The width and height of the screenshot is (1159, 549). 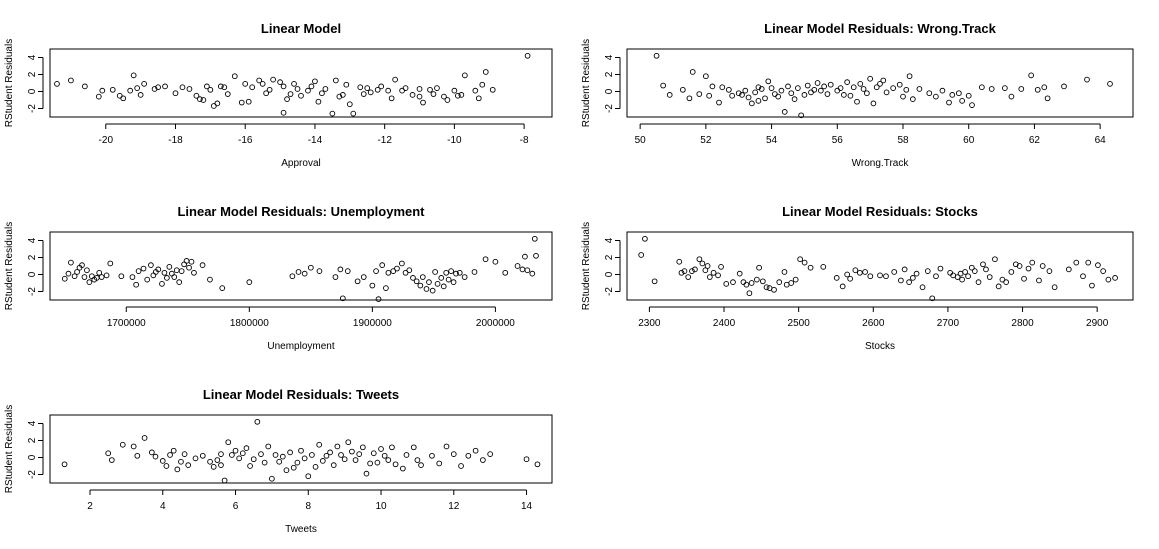 I want to click on y-tick-label: 0, so click(x=32, y=274).